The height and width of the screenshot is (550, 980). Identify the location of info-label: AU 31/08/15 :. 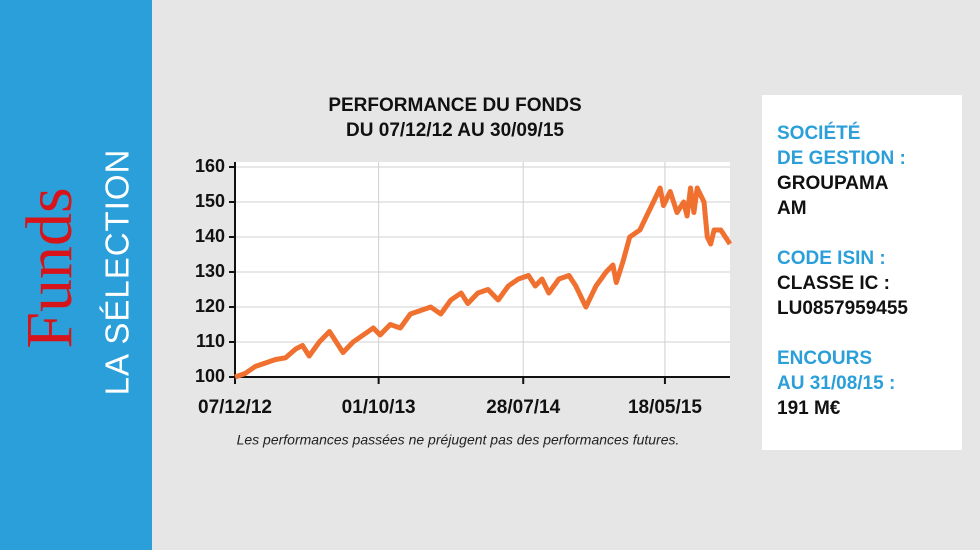
(836, 383).